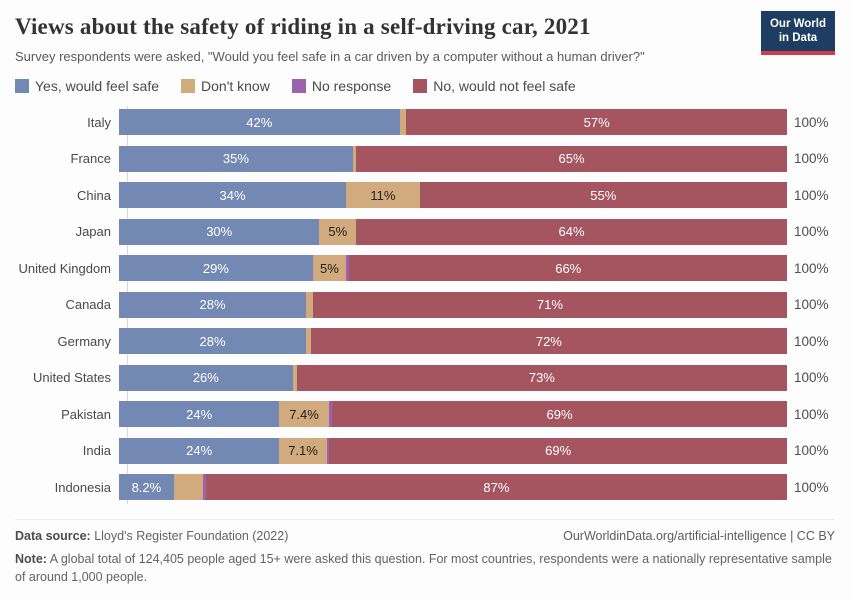 The image size is (850, 600). I want to click on legend-swatch-no, so click(420, 86).